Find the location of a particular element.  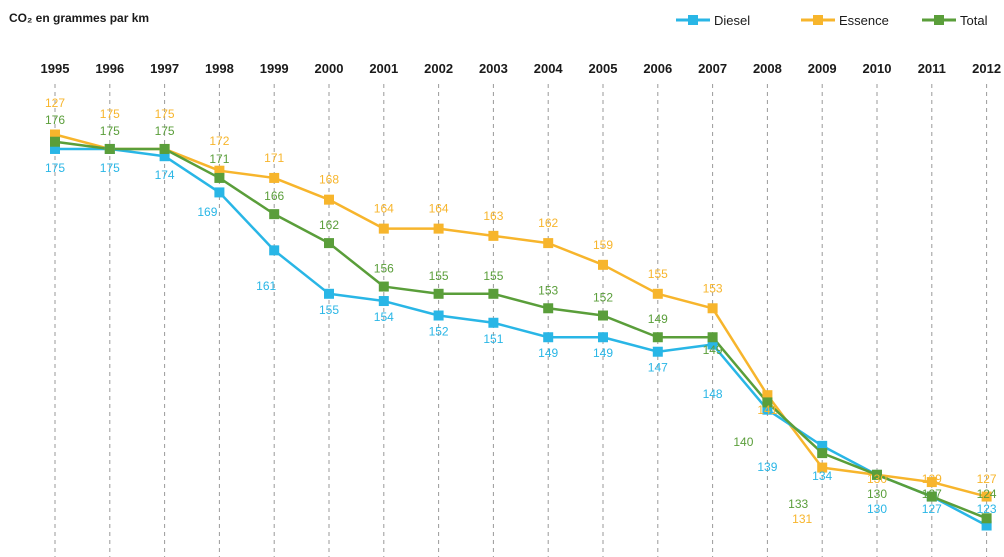

legend-marker-essence is located at coordinates (818, 20).